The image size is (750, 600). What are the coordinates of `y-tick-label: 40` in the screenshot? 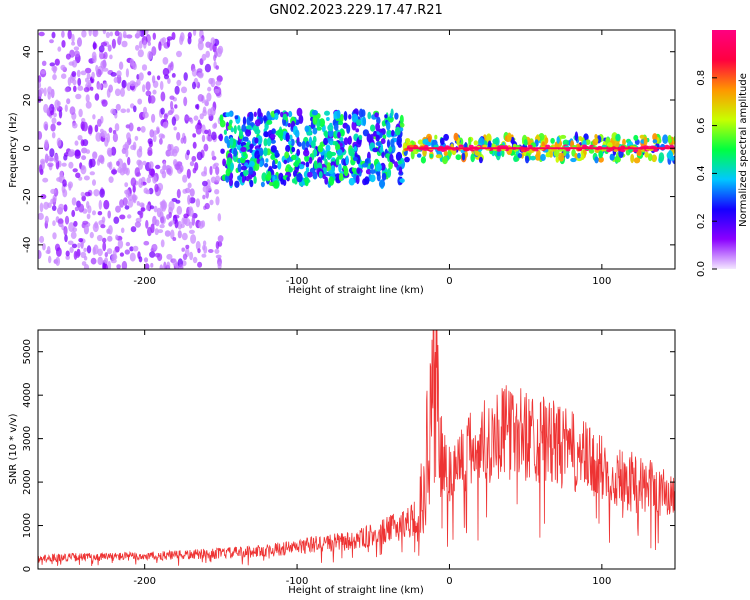 It's located at (27, 51).